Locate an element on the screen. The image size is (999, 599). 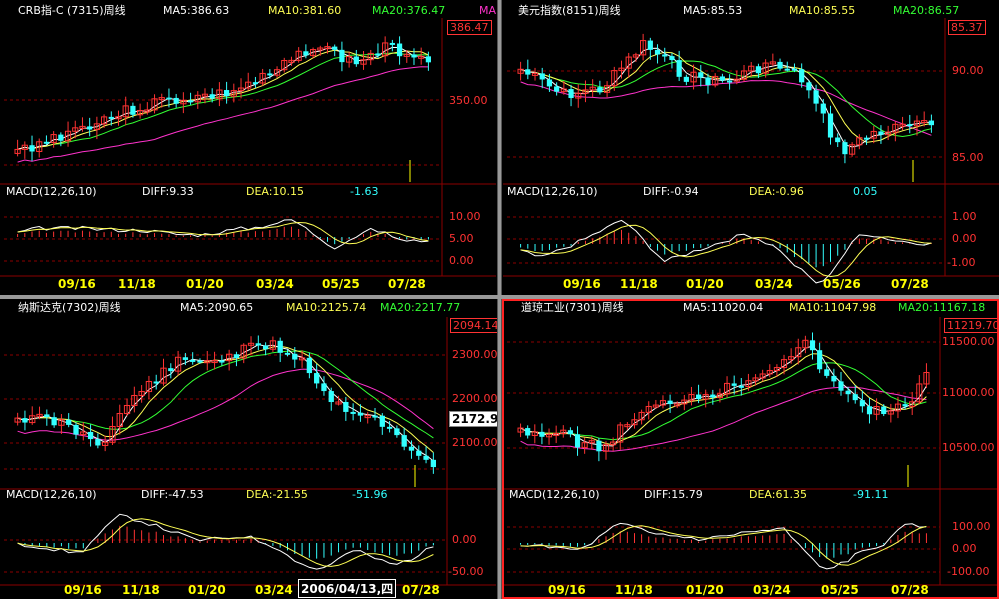
cursor-date-box: 2006/04/13,四 is located at coordinates (347, 588).